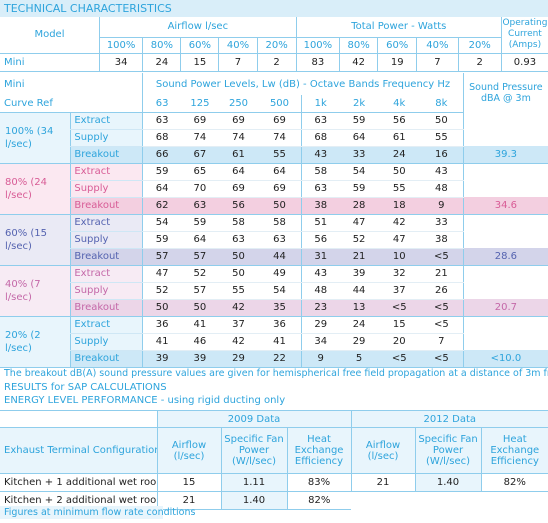  Describe the element at coordinates (274, 308) in the screenshot. I see `table-row: Breakout 50 50 42 35 23 13 <5 <5 20.7` at that location.